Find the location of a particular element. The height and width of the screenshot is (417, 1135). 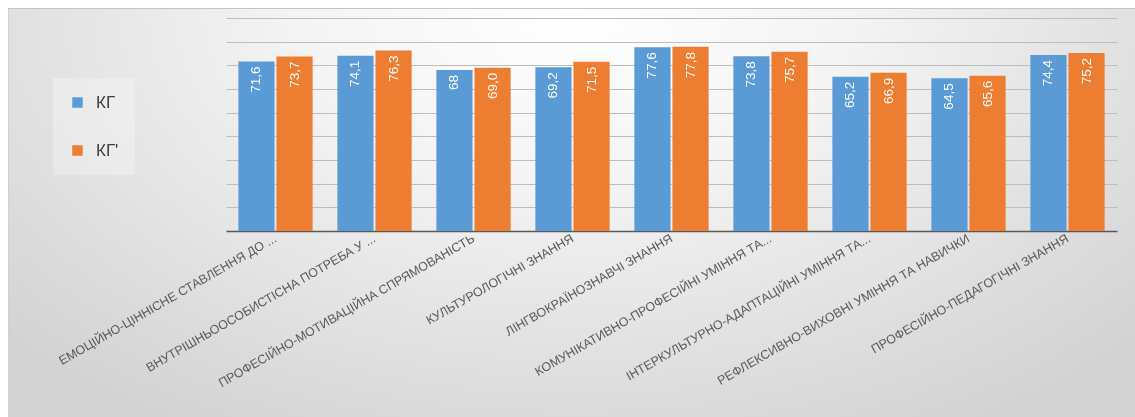

data-label: 71,5 is located at coordinates (591, 80).